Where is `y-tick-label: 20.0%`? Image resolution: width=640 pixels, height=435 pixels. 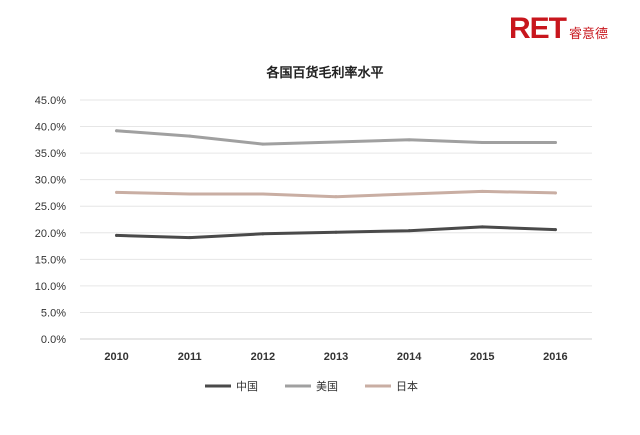
y-tick-label: 20.0% is located at coordinates (50, 234).